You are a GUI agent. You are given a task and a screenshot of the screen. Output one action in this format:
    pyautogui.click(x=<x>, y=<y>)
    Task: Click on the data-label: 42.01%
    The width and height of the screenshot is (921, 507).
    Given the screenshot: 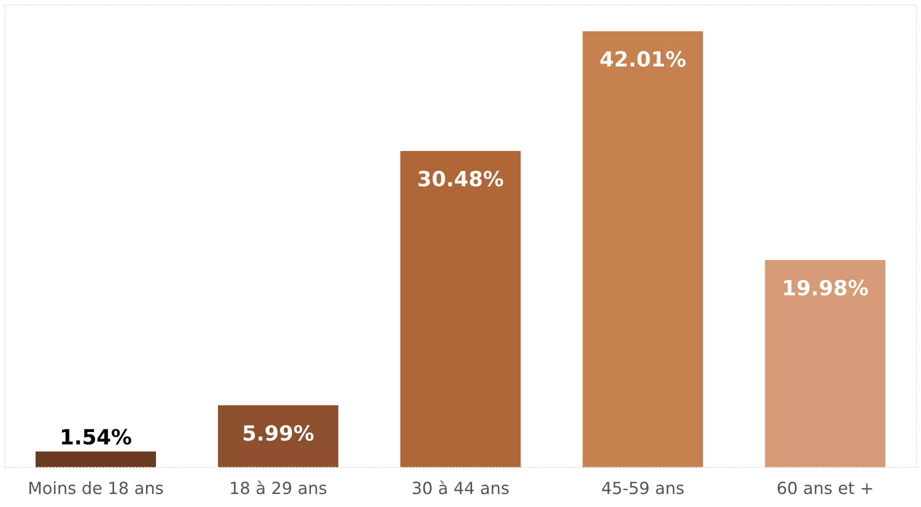 What is the action you would take?
    pyautogui.click(x=643, y=59)
    